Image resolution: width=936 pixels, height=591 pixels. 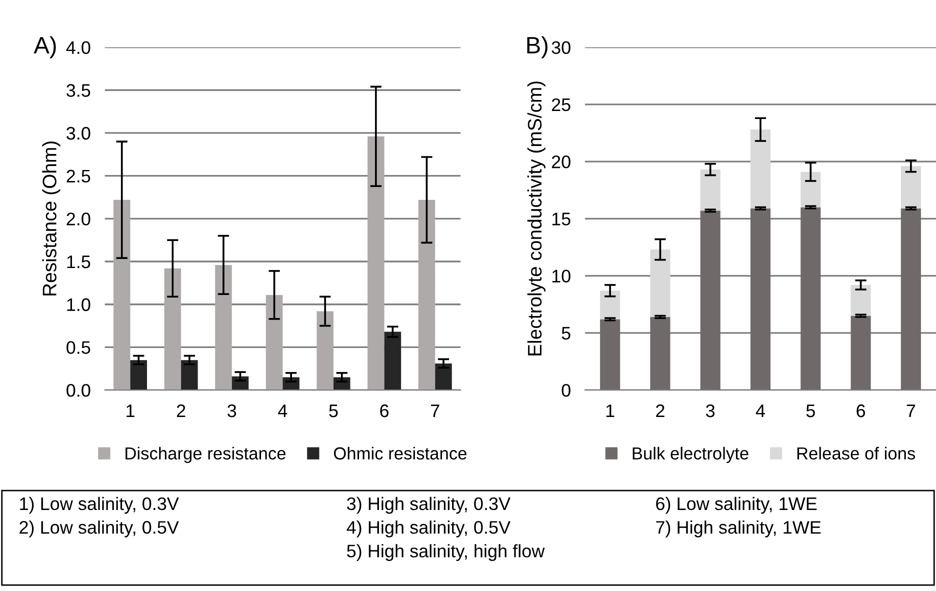 What do you see at coordinates (99, 505) in the screenshot?
I see `text: 1) Low salinity, 0.3V` at bounding box center [99, 505].